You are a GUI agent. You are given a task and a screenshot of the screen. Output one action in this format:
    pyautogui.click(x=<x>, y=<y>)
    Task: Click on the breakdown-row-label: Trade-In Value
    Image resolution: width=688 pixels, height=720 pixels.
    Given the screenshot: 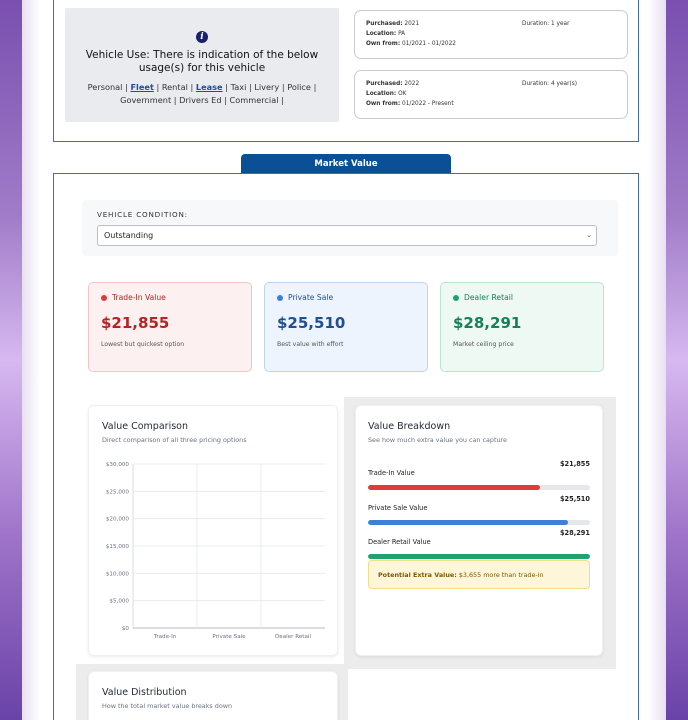 What is the action you would take?
    pyautogui.click(x=391, y=473)
    